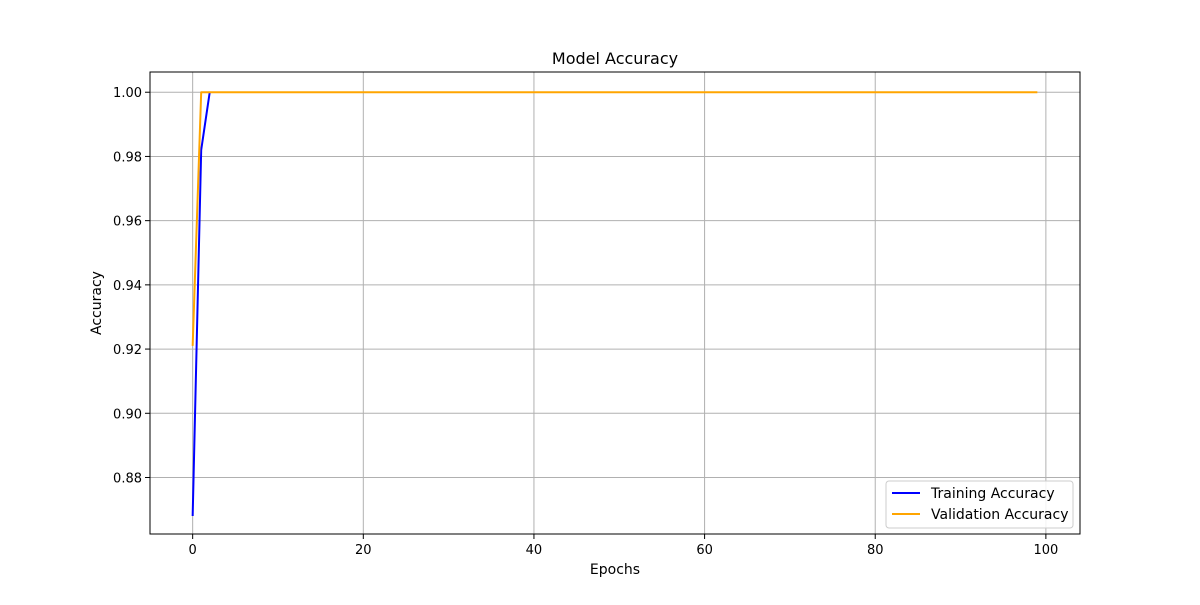 Image resolution: width=1200 pixels, height=605 pixels. What do you see at coordinates (363, 550) in the screenshot?
I see `x-tick-label: 20` at bounding box center [363, 550].